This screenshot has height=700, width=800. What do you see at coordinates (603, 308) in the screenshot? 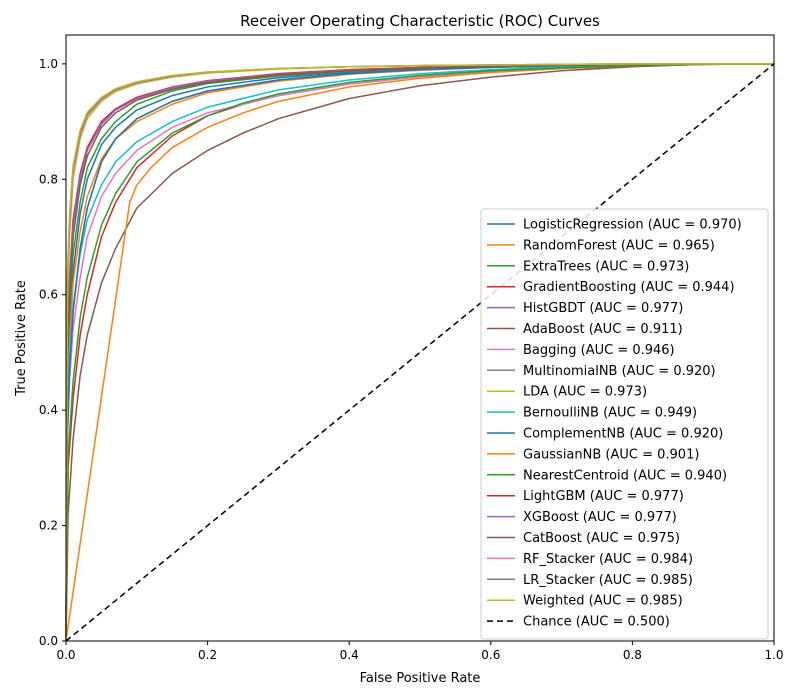
I see `legend-label-4: HistGBDT (AUC = 0.977)` at bounding box center [603, 308].